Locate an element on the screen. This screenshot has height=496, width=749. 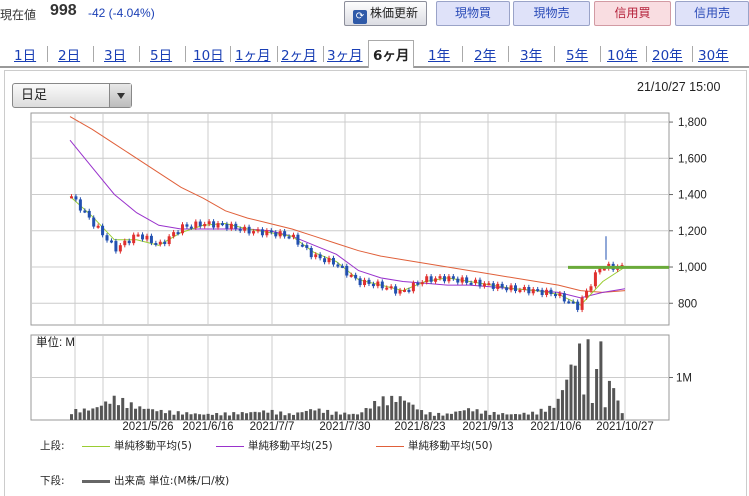
tab-3m: 3ヶ月 is located at coordinates (345, 56).